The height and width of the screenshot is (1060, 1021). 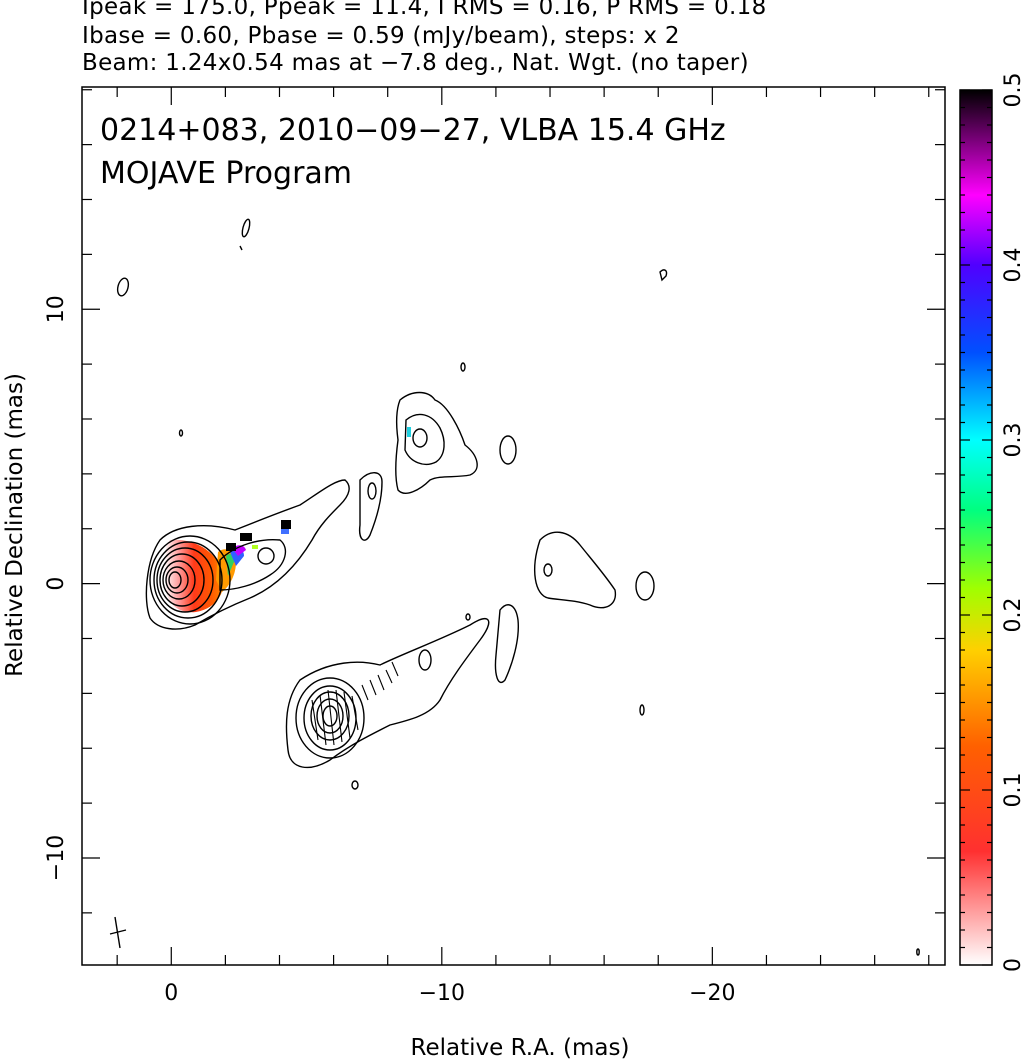 What do you see at coordinates (1011, 265) in the screenshot?
I see `colorbar-tick-label: 0.4` at bounding box center [1011, 265].